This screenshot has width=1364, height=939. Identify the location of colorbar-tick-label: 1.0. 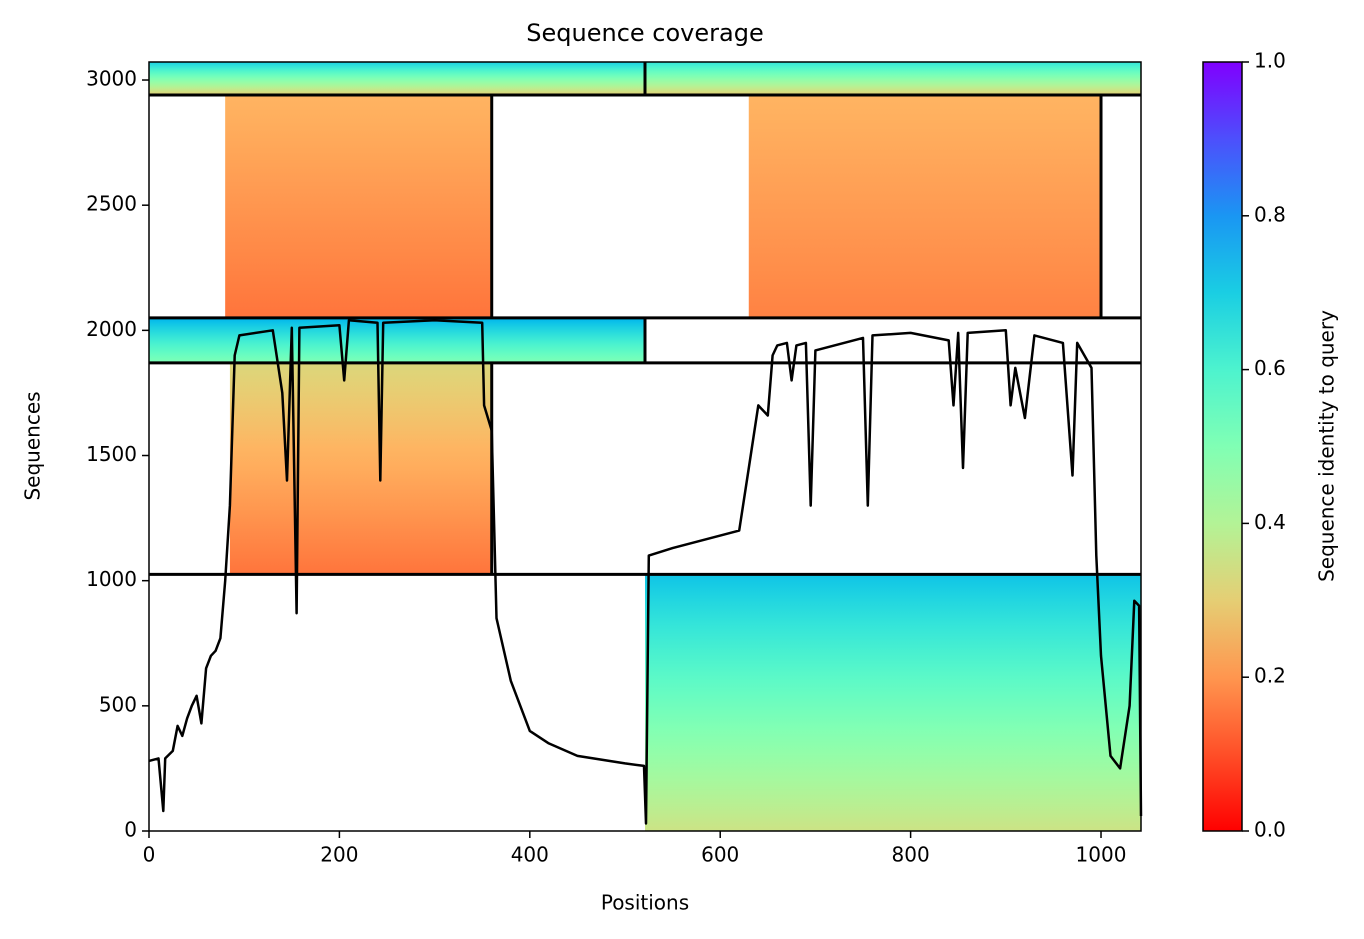
(1270, 61).